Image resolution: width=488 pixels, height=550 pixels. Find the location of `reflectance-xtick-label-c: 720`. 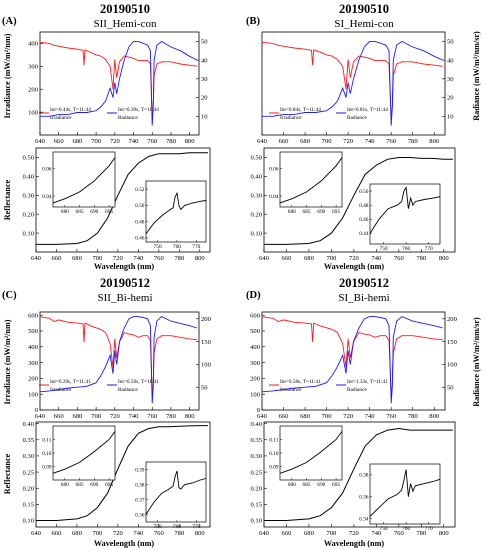

reflectance-xtick-label-c: 720 is located at coordinates (118, 533).